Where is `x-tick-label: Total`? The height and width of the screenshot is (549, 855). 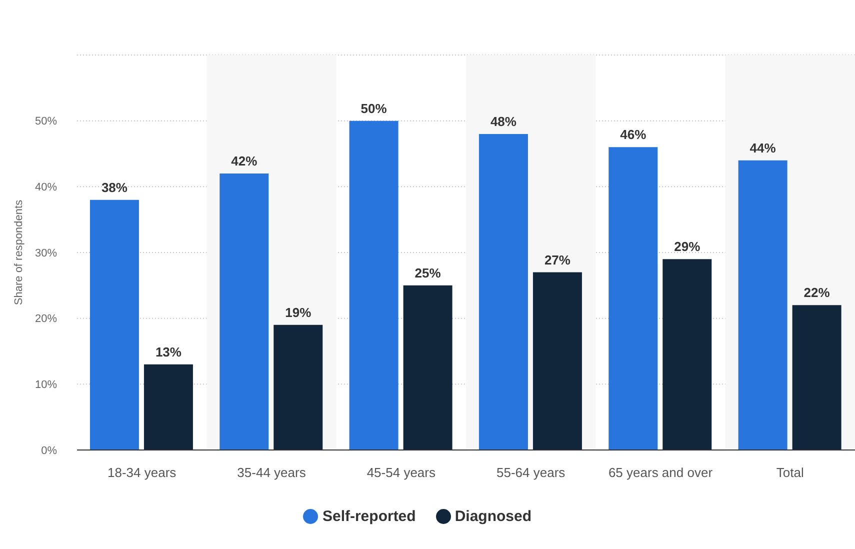 x-tick-label: Total is located at coordinates (790, 472).